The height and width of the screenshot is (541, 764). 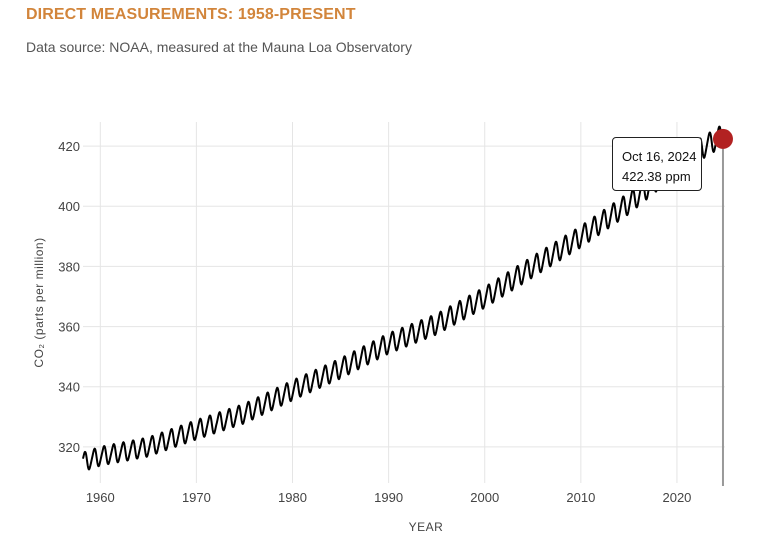 What do you see at coordinates (69, 146) in the screenshot?
I see `y-tick-label: 420` at bounding box center [69, 146].